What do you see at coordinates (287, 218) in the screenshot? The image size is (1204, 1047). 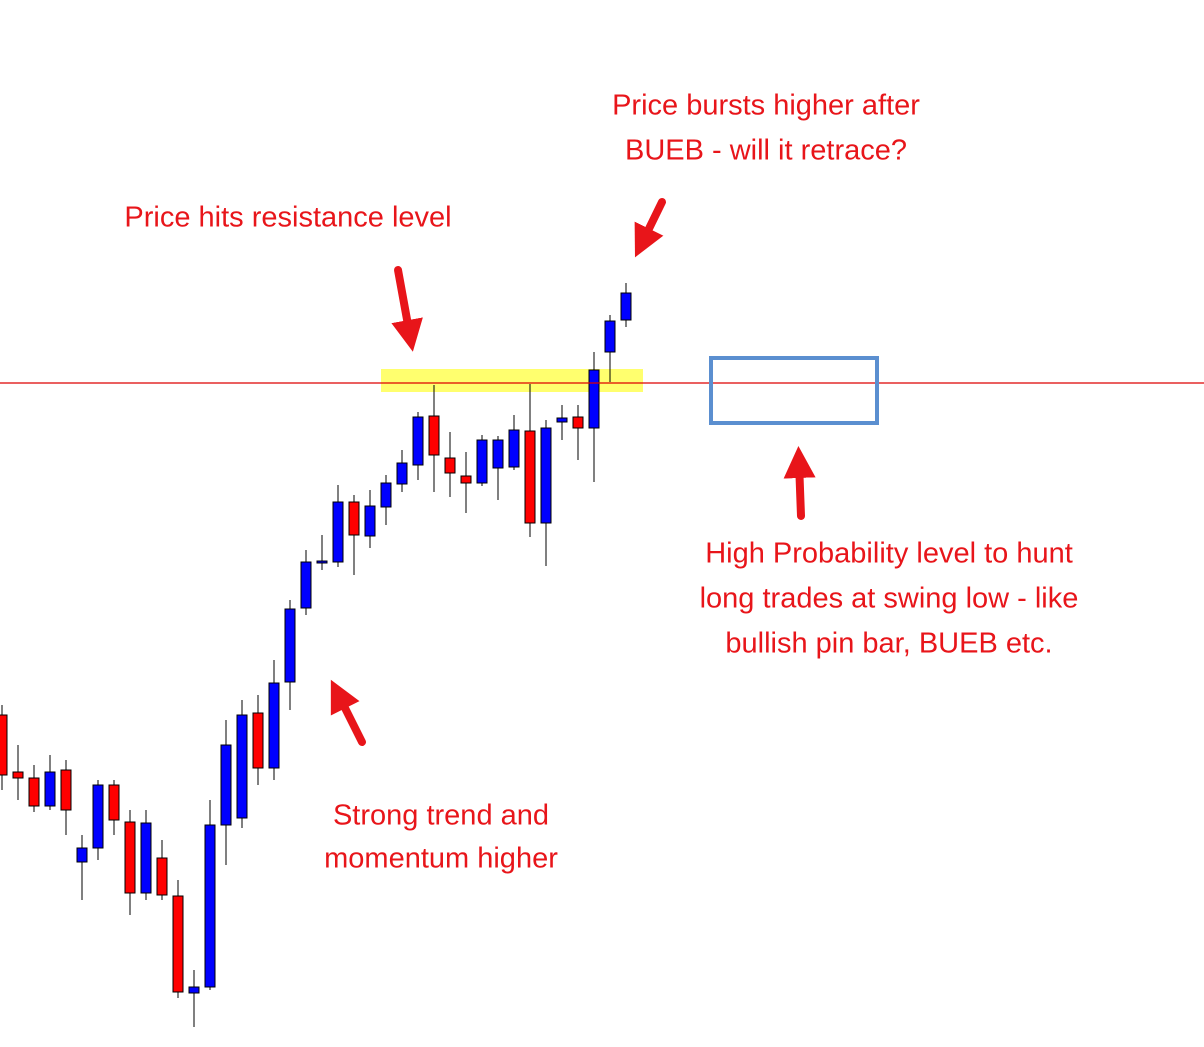 I see `annotation: Price hits resistance level` at bounding box center [287, 218].